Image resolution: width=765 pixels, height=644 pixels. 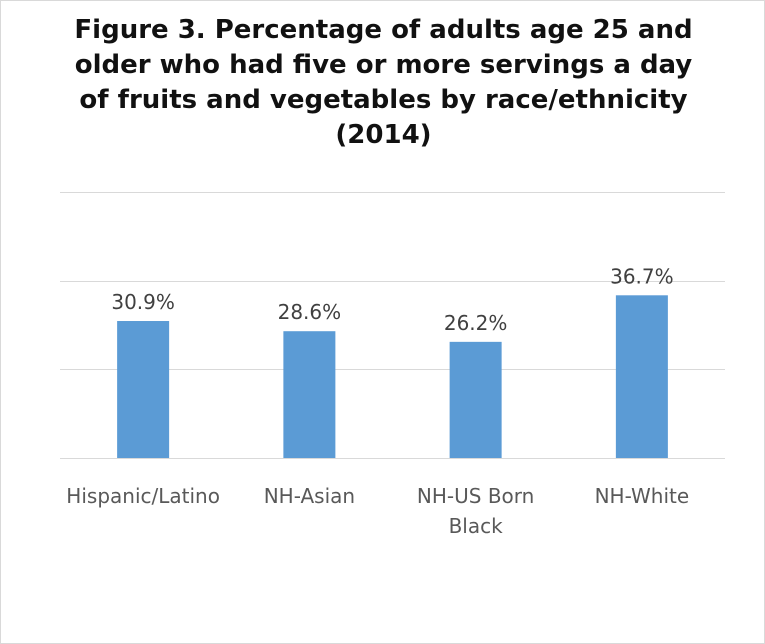 I want to click on data-label: 28.6%, so click(x=310, y=312).